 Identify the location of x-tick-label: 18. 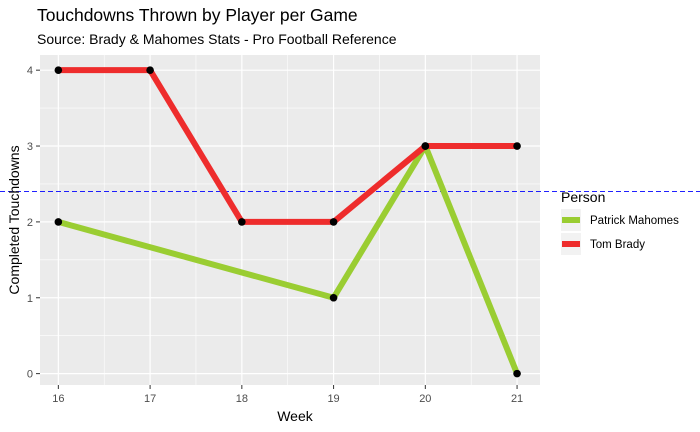
(242, 399).